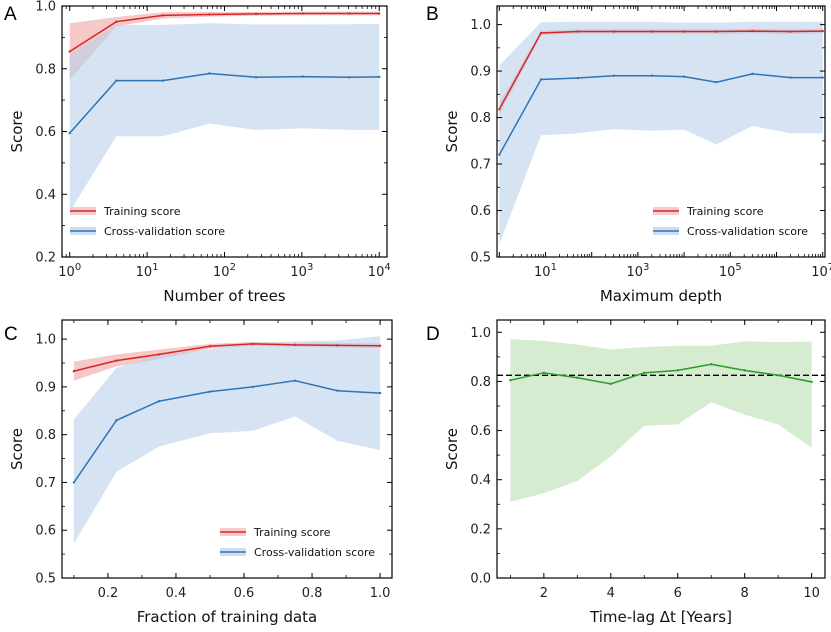  I want to click on x-axis-label: Time-lag Δt [Years], so click(660, 617).